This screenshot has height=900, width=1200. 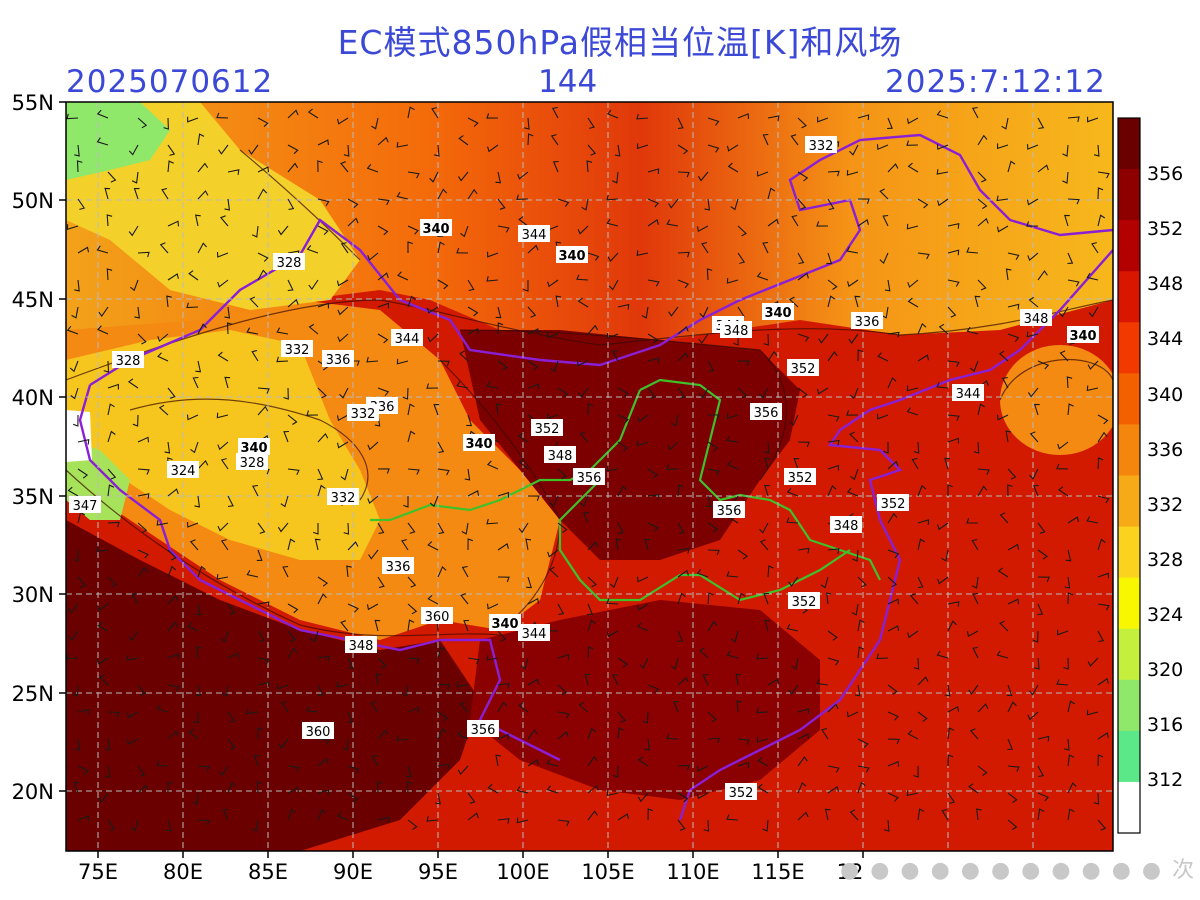 What do you see at coordinates (620, 42) in the screenshot?
I see `chart-title: EC模式850hPa假相当位温[K]和风场` at bounding box center [620, 42].